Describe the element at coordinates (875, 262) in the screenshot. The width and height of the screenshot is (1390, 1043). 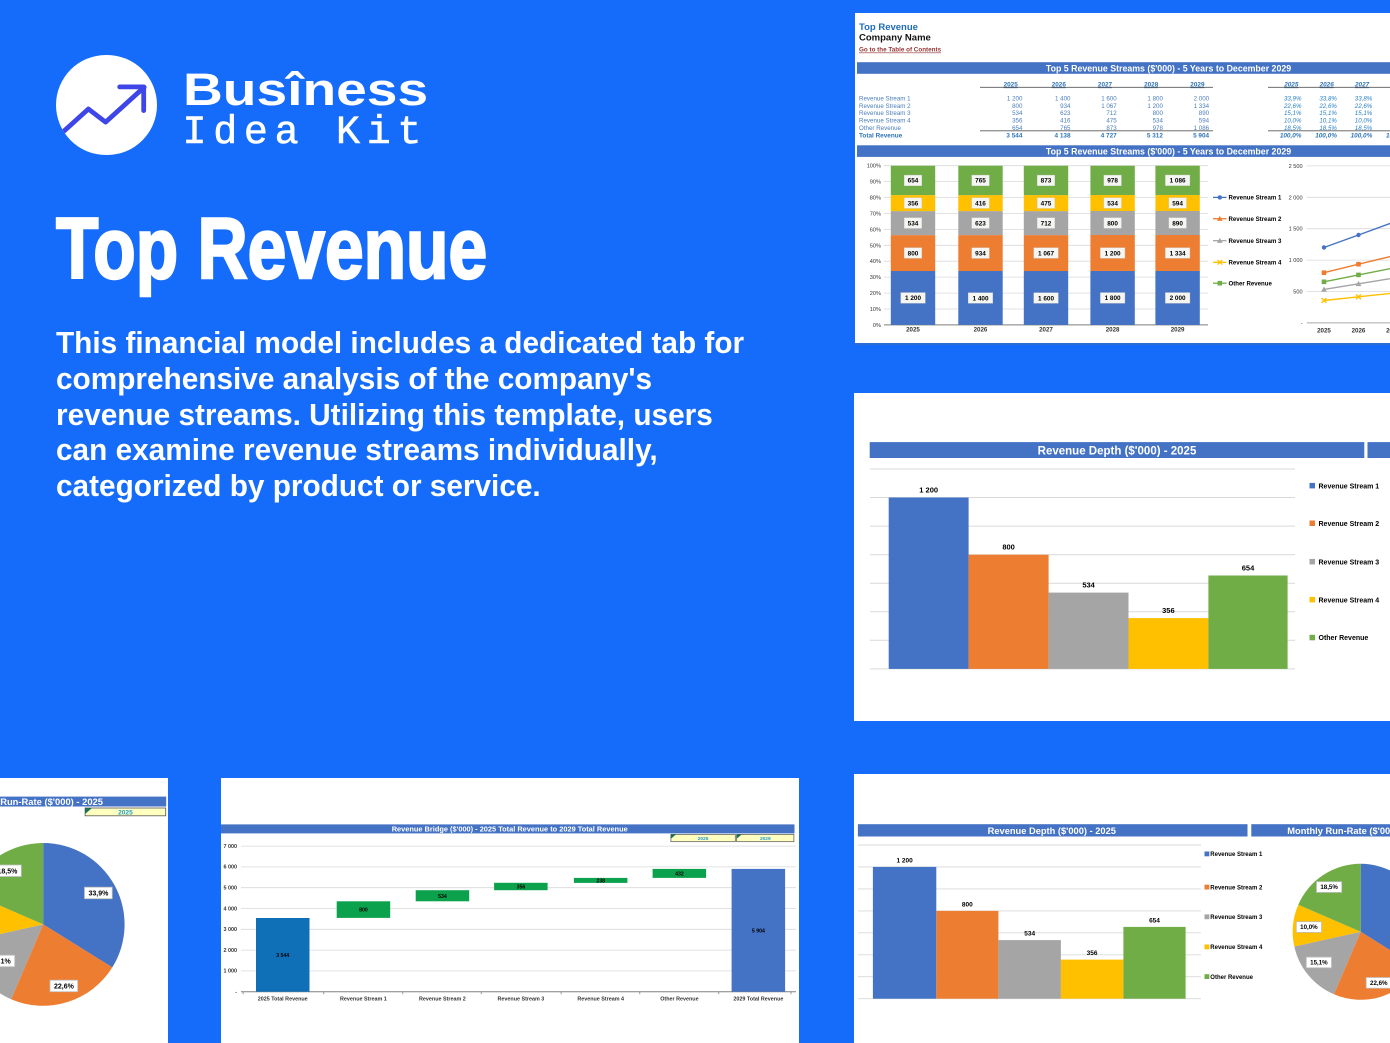
I see `svg-text: 40%` at that location.